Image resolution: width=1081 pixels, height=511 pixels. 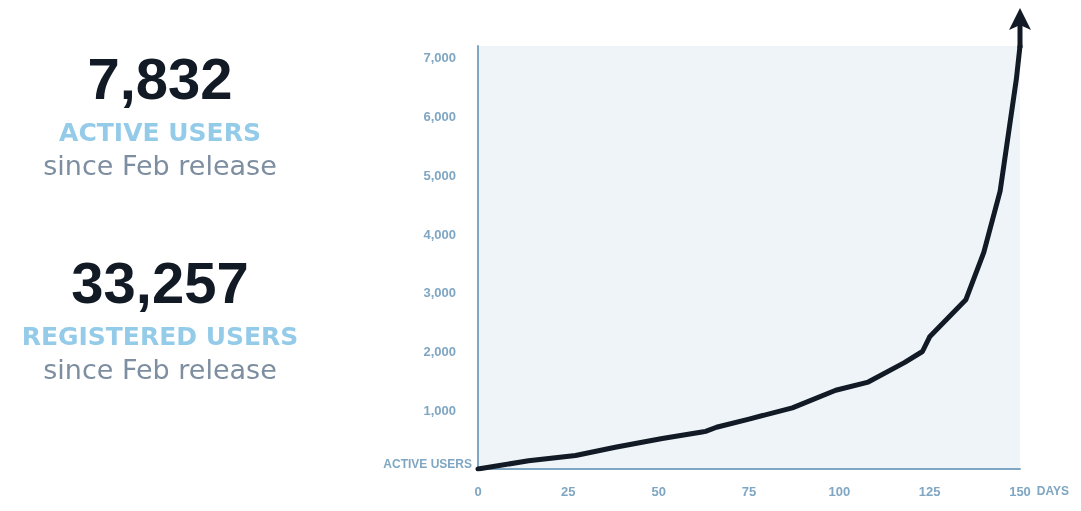 What do you see at coordinates (439, 351) in the screenshot?
I see `y-tick-label: 2,000` at bounding box center [439, 351].